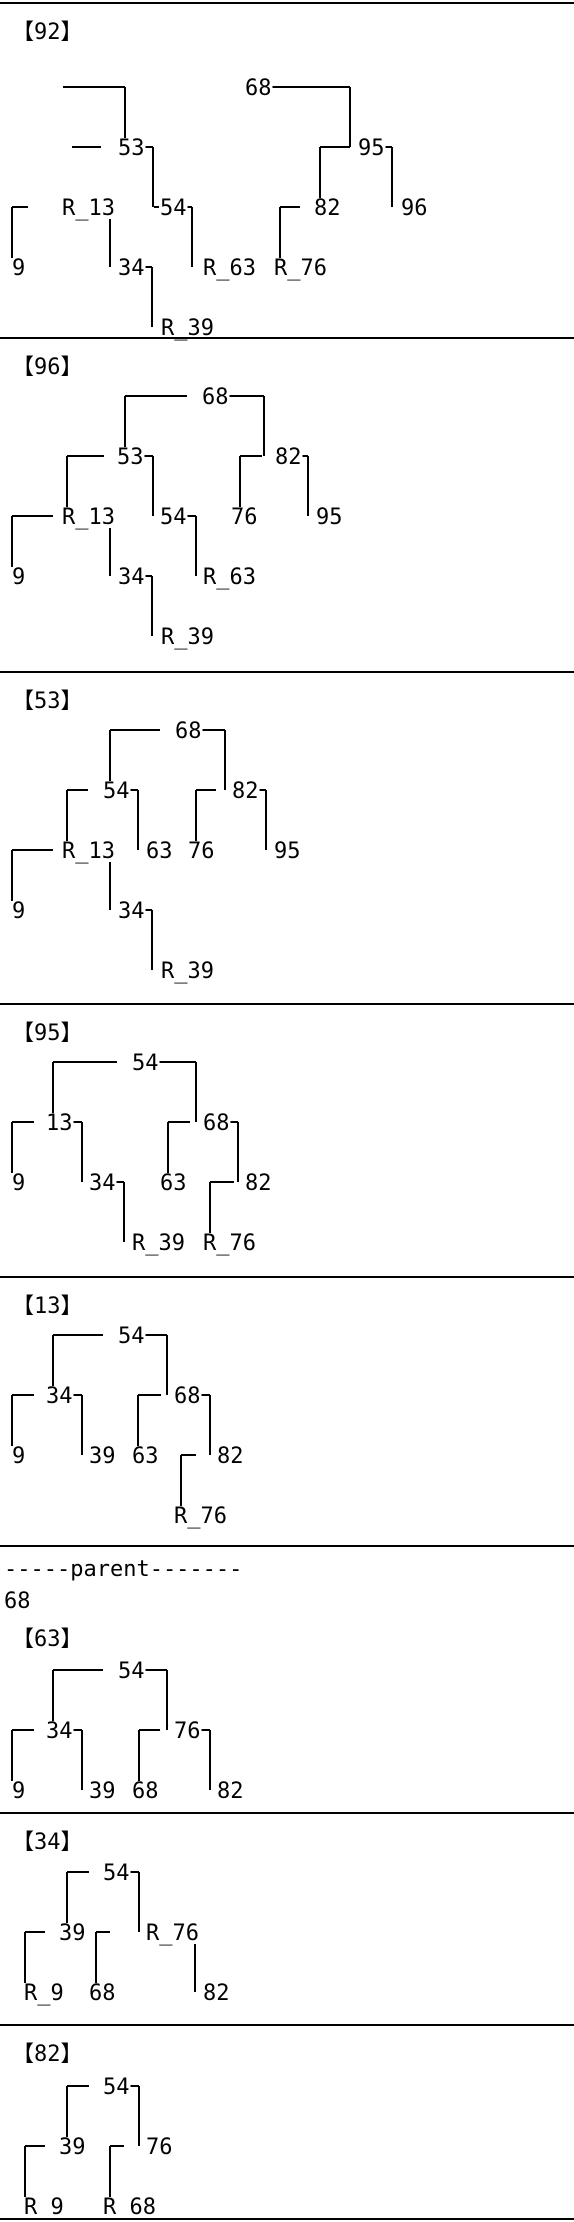 Image resolution: width=574 pixels, height=2222 pixels. I want to click on tree-edges, so click(125, 1151).